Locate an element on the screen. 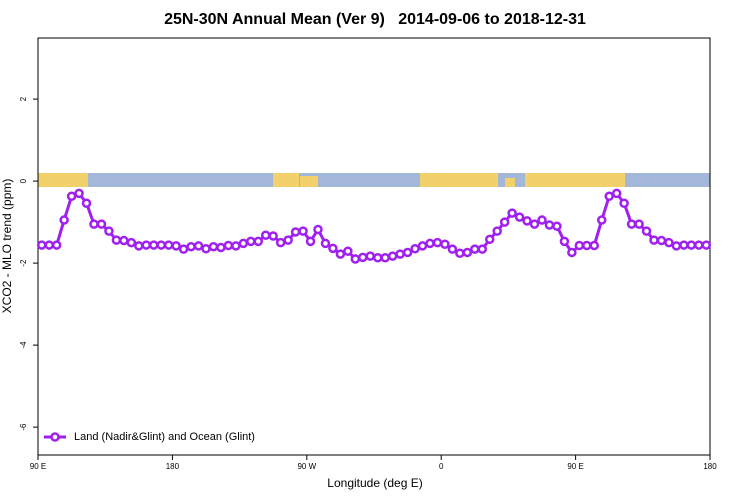 The width and height of the screenshot is (750, 500). y-tick-label: 2 is located at coordinates (23, 98).